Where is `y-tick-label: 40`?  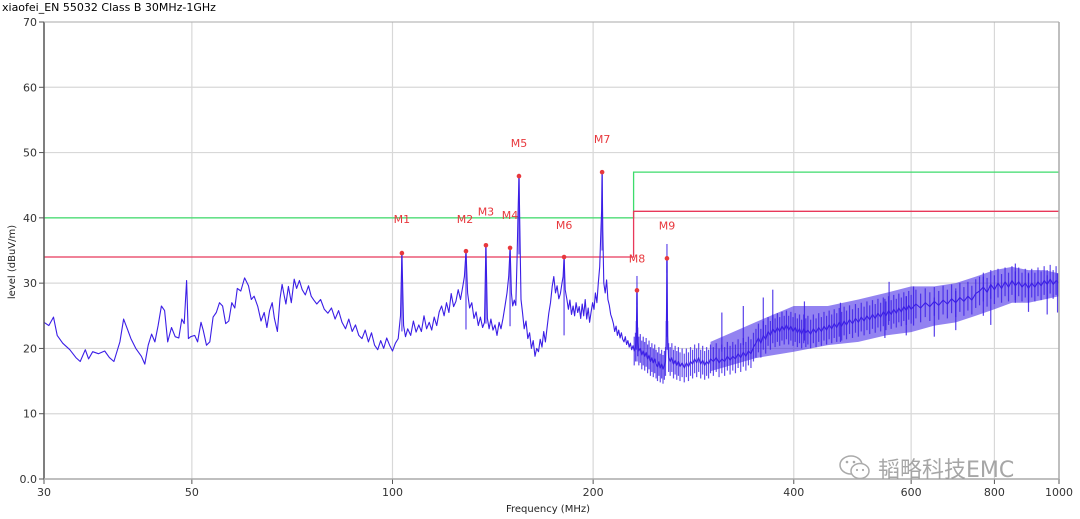 y-tick-label: 40 is located at coordinates (30, 218).